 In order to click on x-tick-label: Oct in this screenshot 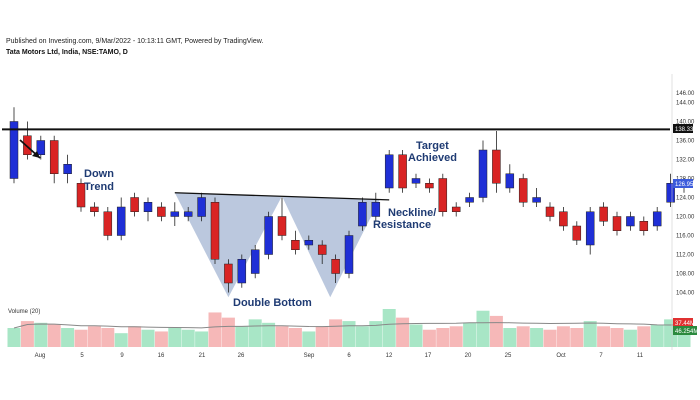, I will do `click(561, 356)`.